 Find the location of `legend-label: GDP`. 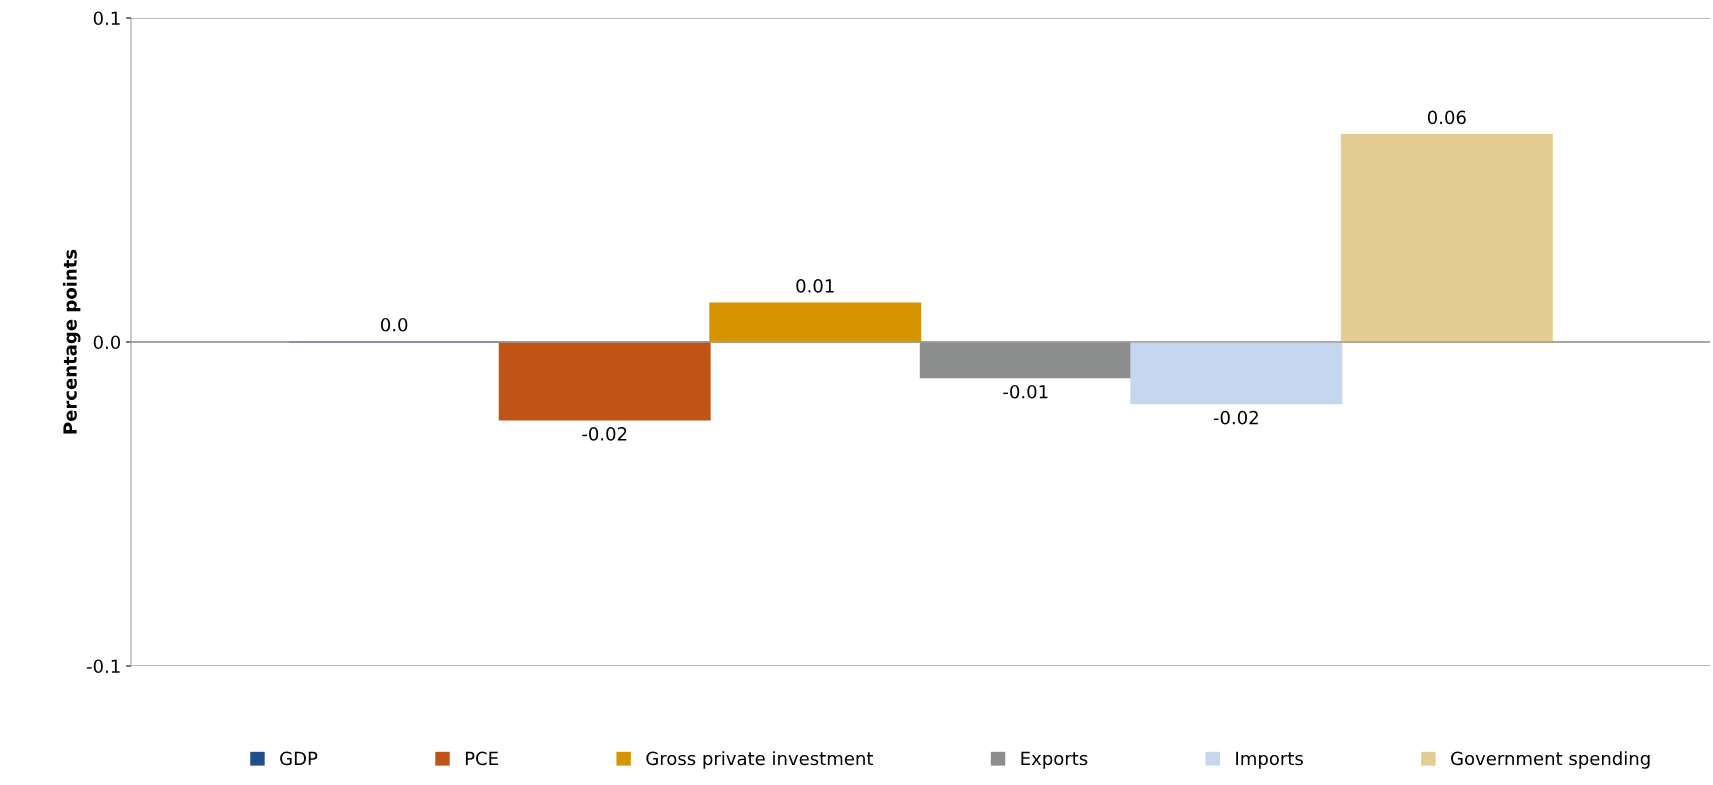

legend-label: GDP is located at coordinates (299, 758).